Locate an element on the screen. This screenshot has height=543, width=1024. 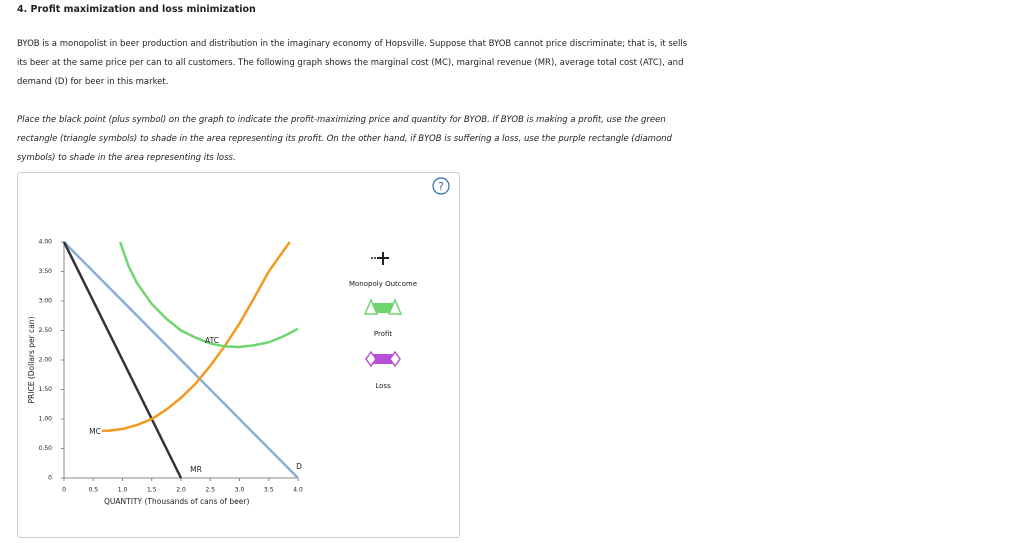
help-button is located at coordinates (441, 186).